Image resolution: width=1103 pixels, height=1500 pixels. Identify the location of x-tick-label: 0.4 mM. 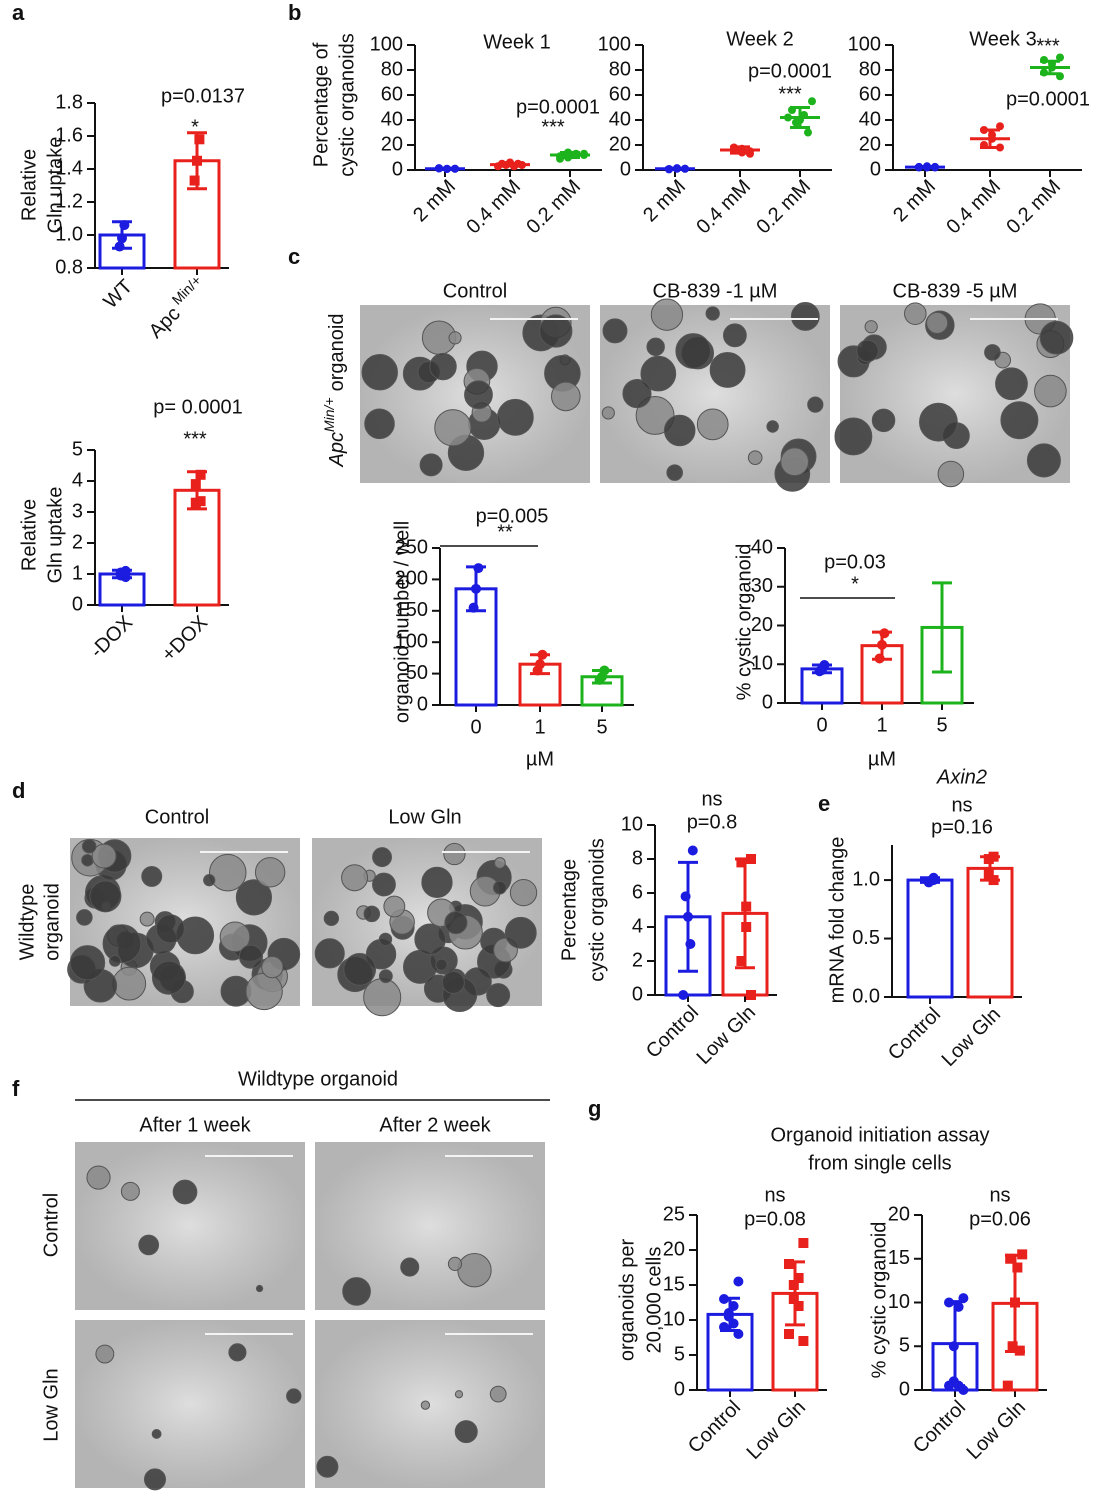
(494, 207).